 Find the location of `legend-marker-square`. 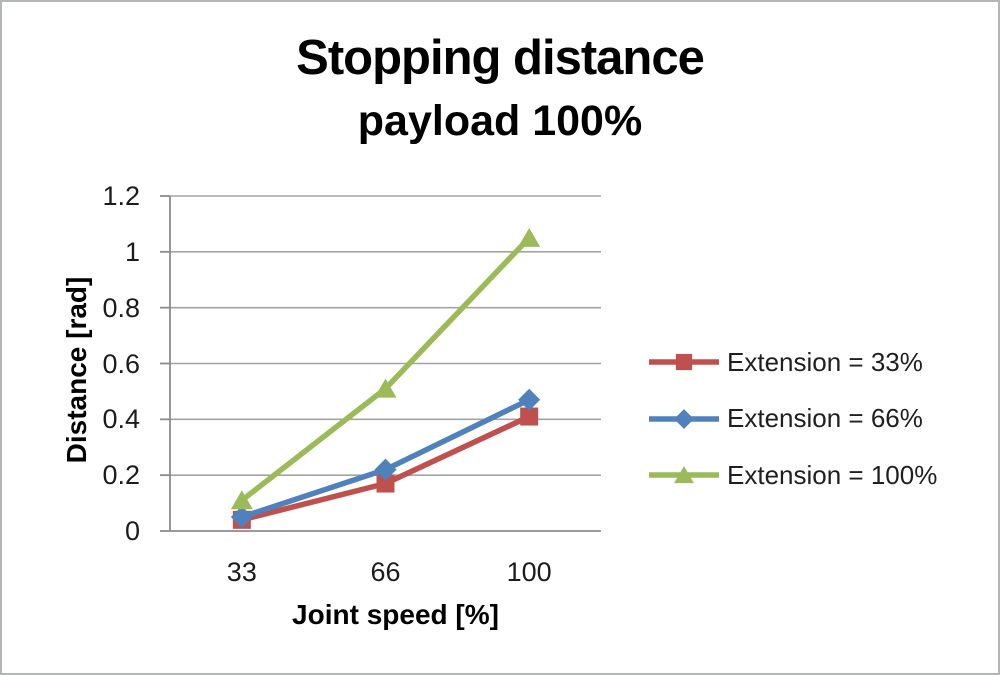

legend-marker-square is located at coordinates (684, 362).